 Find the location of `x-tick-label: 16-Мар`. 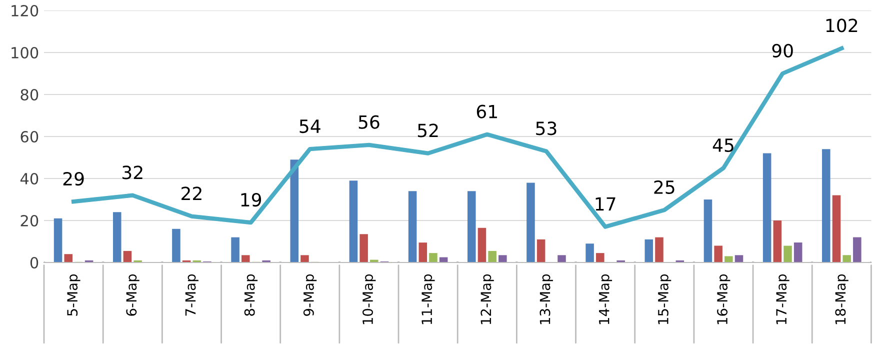

x-tick-label: 16-Мар is located at coordinates (723, 299).